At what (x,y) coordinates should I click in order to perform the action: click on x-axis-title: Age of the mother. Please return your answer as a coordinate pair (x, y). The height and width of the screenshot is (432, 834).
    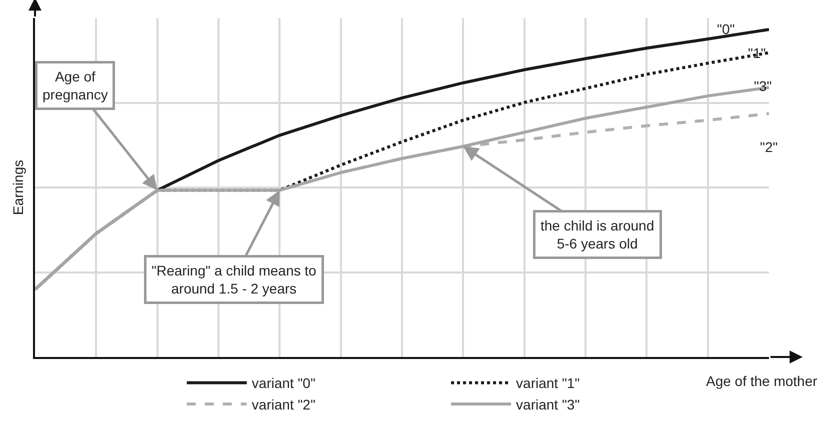
    Looking at the image, I should click on (762, 381).